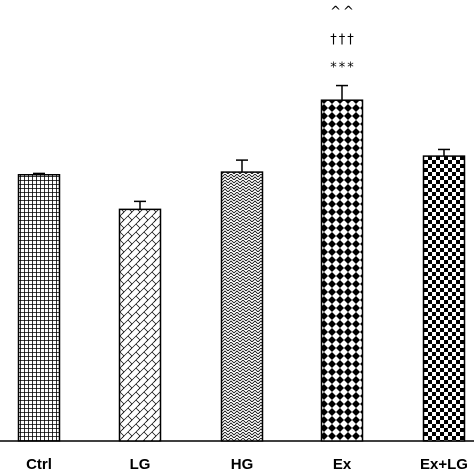 The image size is (474, 474). What do you see at coordinates (444, 298) in the screenshot?
I see `bar-ex-lg` at bounding box center [444, 298].